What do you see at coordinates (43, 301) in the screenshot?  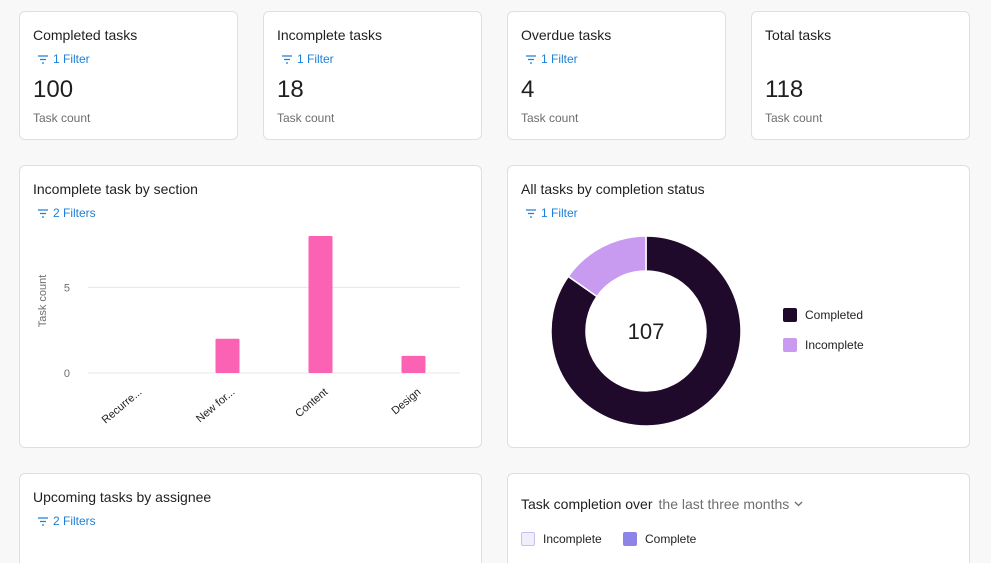 I see `y-axis-label: Task count` at bounding box center [43, 301].